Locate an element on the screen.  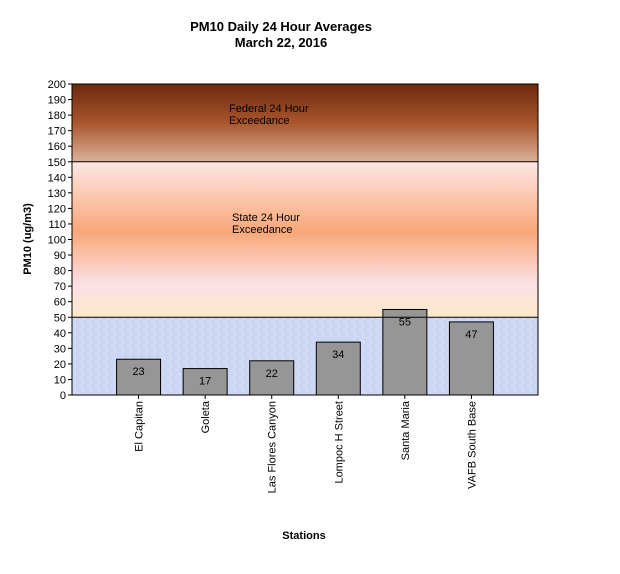
zone-label-line: Federal 24 Hour is located at coordinates (269, 109).